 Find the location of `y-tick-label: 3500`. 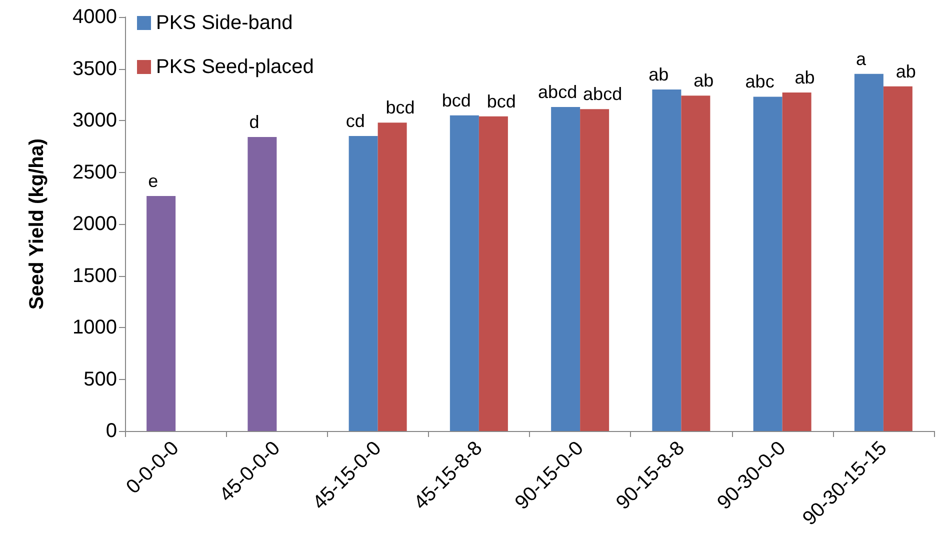

y-tick-label: 3500 is located at coordinates (94, 69).